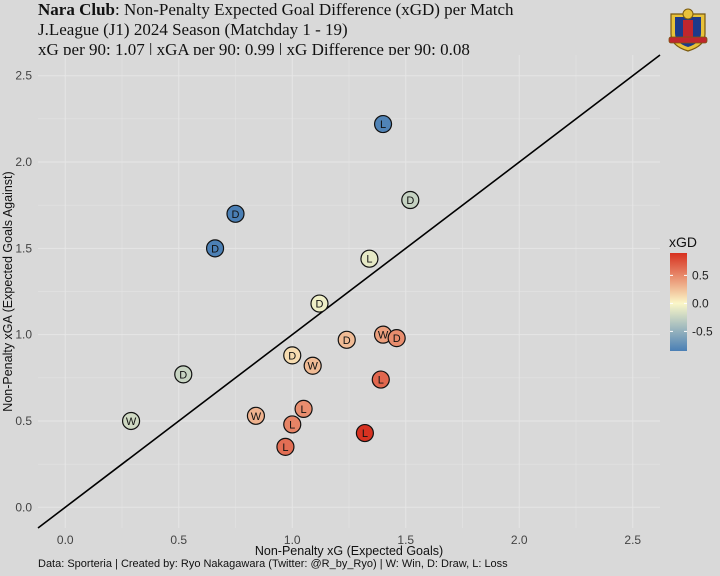 The width and height of the screenshot is (720, 576). What do you see at coordinates (702, 331) in the screenshot?
I see `legend-tick-label: -0.5` at bounding box center [702, 331].